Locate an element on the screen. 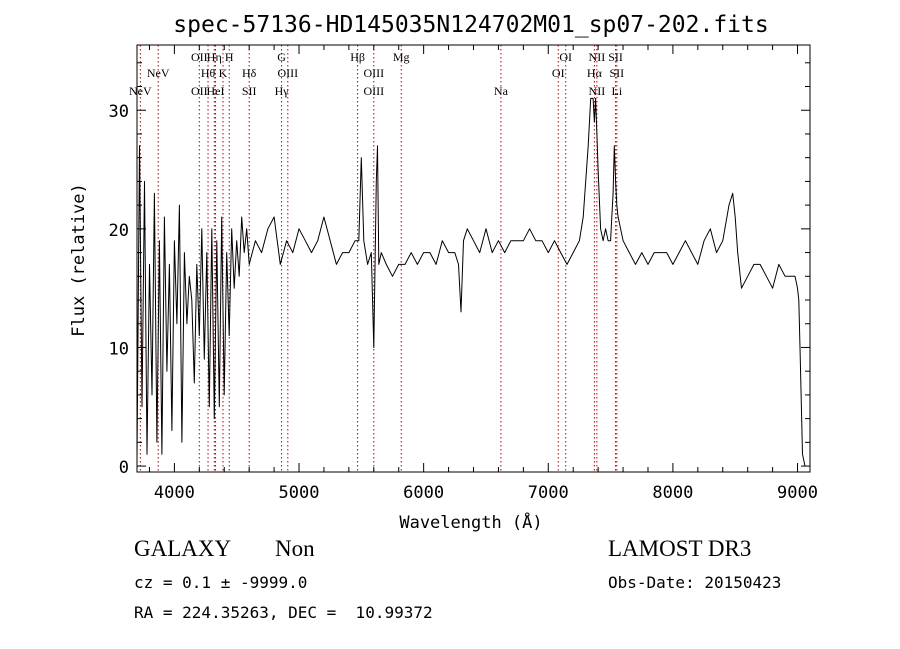 Image resolution: width=900 pixels, height=649 pixels. line-label: Hη is located at coordinates (214, 57).